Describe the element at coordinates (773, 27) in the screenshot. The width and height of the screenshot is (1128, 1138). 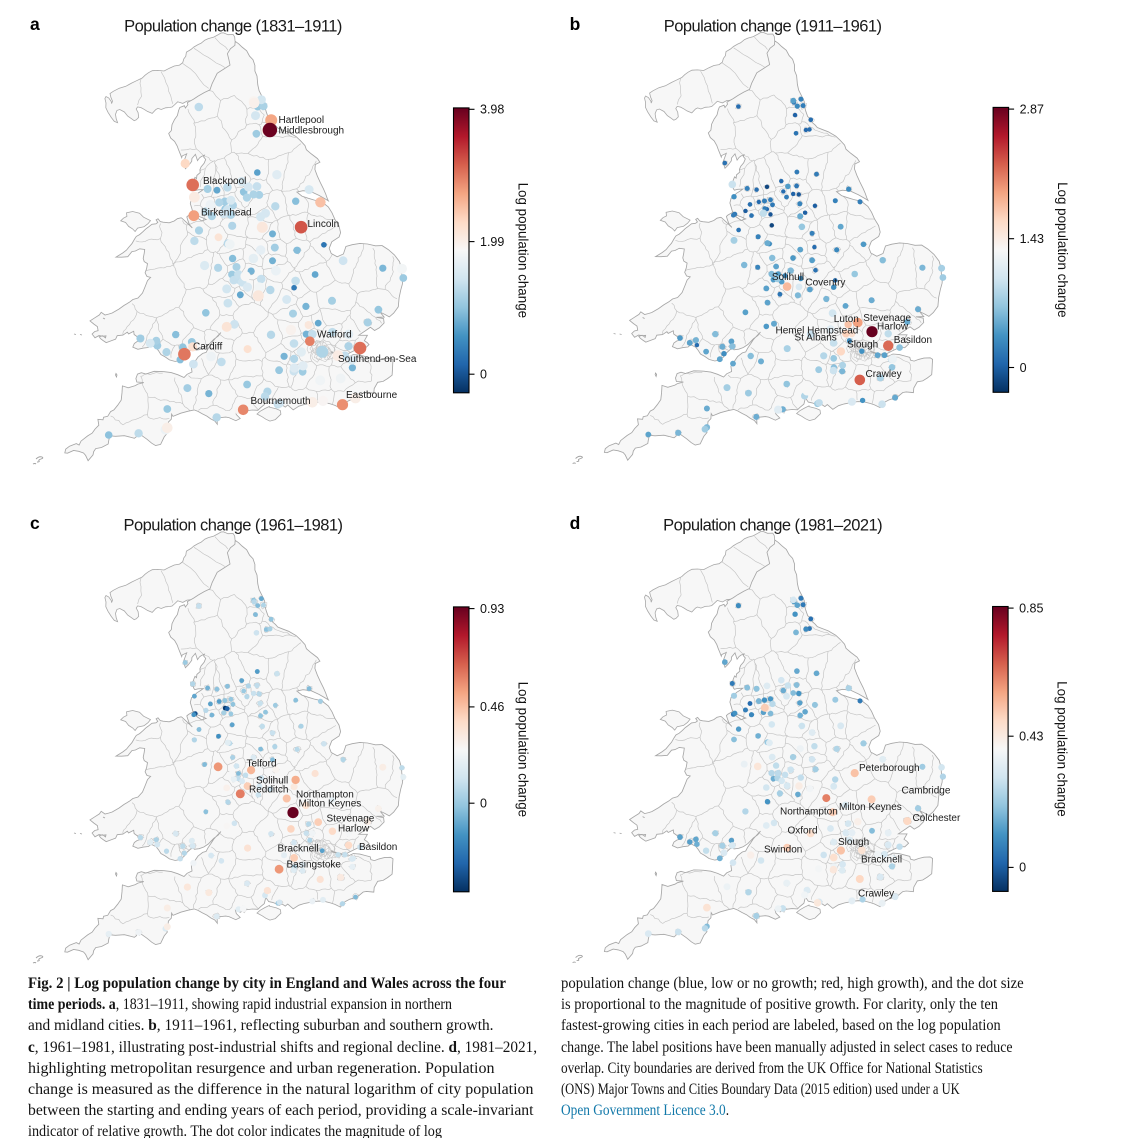
I see `svg-text: Population change (1911–1961)` at that location.